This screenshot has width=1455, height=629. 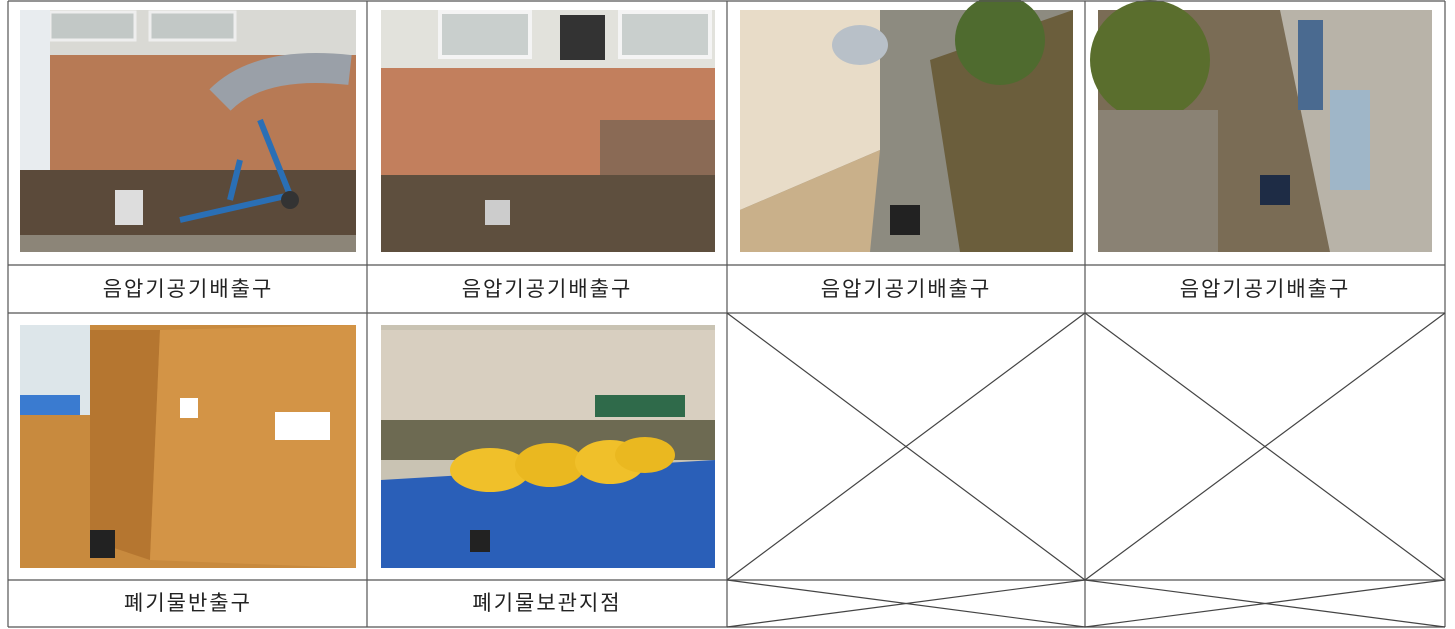 I want to click on photo-caption: 폐기물반출구, so click(x=188, y=603).